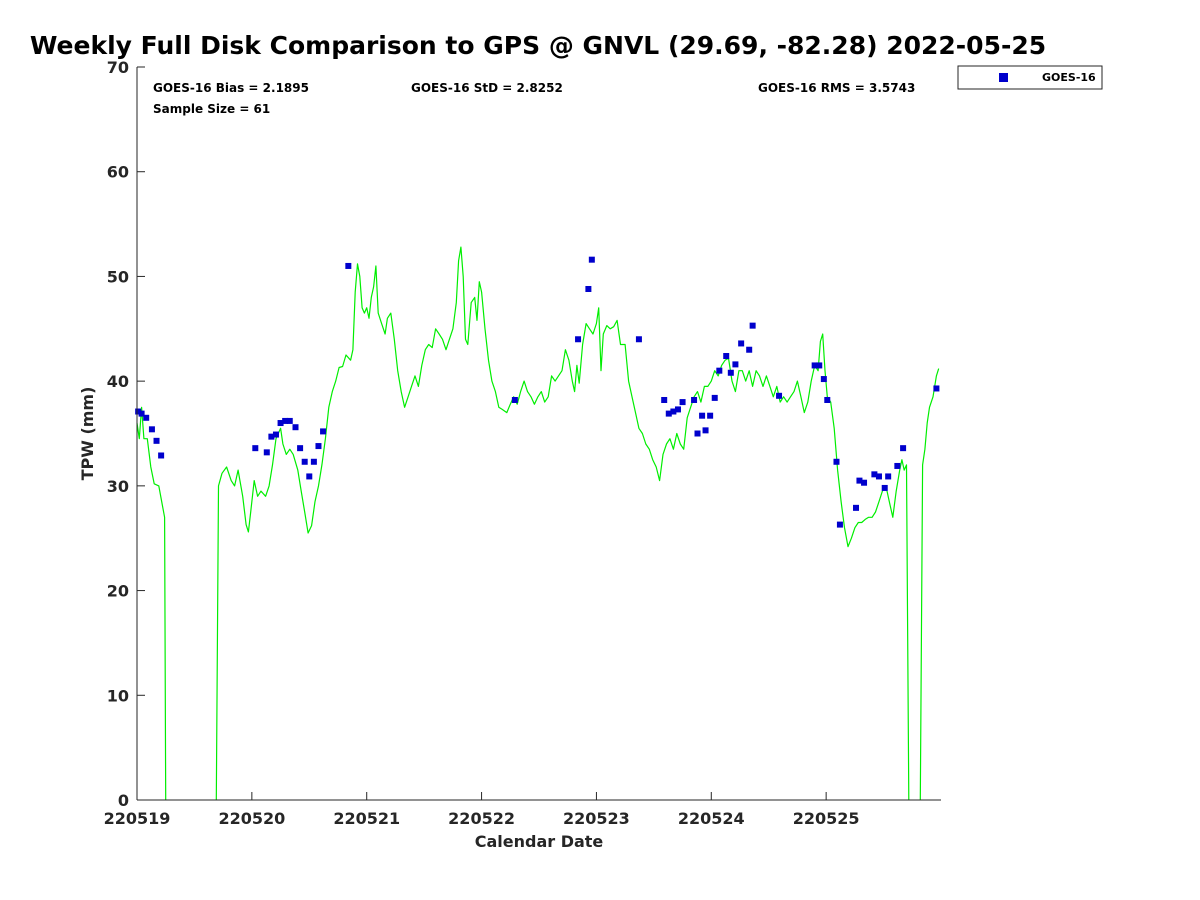 This screenshot has height=900, width=1200. What do you see at coordinates (118, 172) in the screenshot?
I see `y-tick-label: 60` at bounding box center [118, 172].